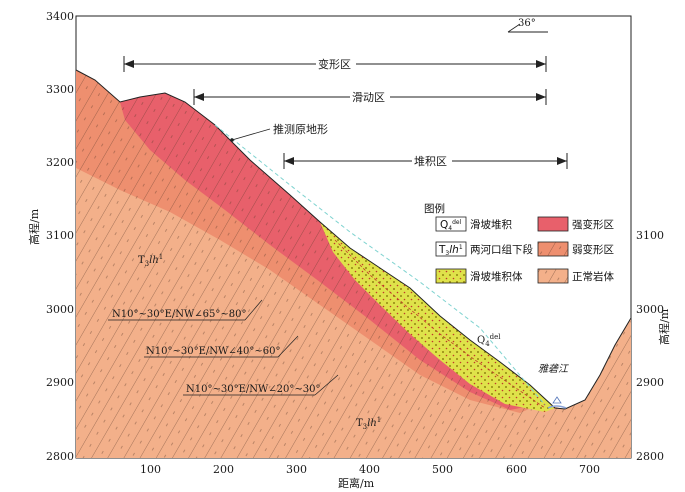 The image size is (685, 492). What do you see at coordinates (553, 249) in the screenshot?
I see `legend-weak-hatch` at bounding box center [553, 249].